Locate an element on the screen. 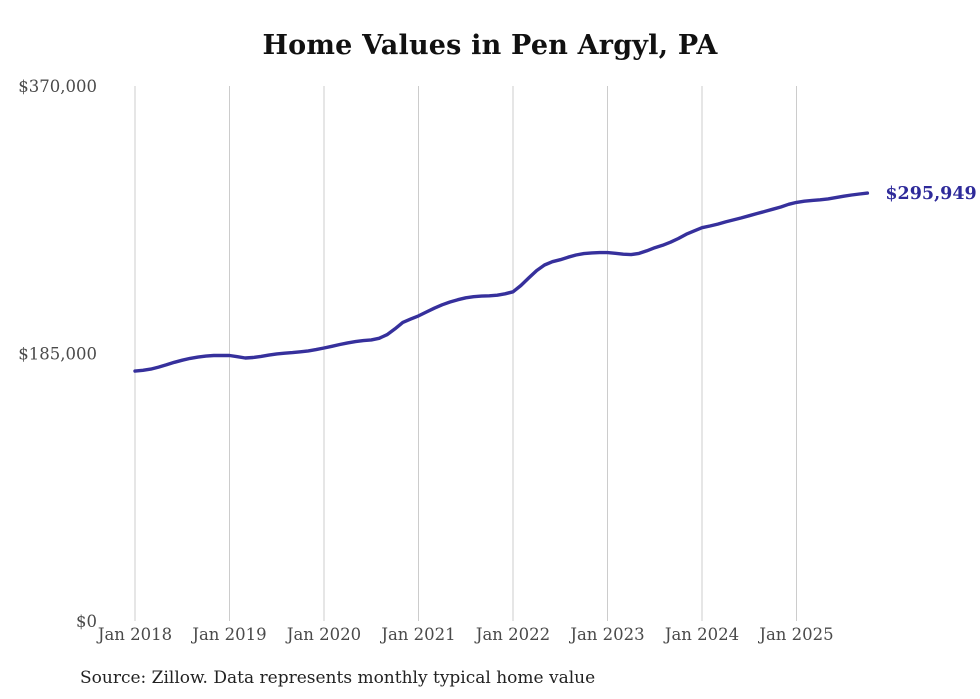  x-tick-label: Jan 2018 is located at coordinates (134, 634).